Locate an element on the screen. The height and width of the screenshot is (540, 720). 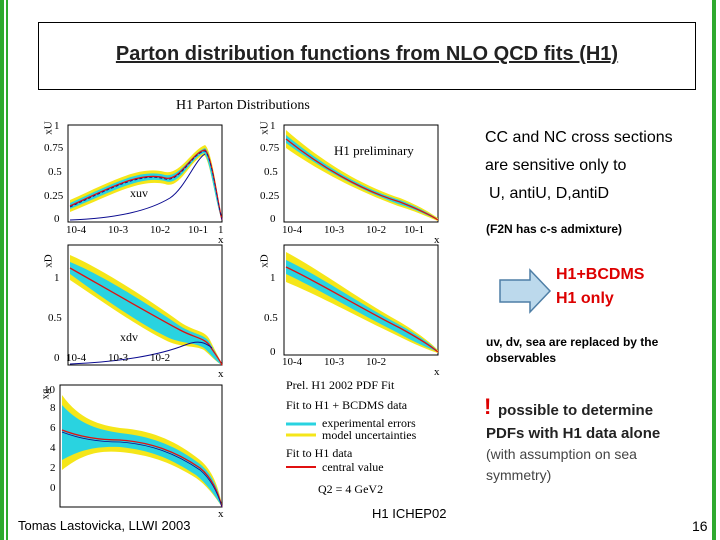
figure-title: H1 Parton Distributions is located at coordinates (243, 105).